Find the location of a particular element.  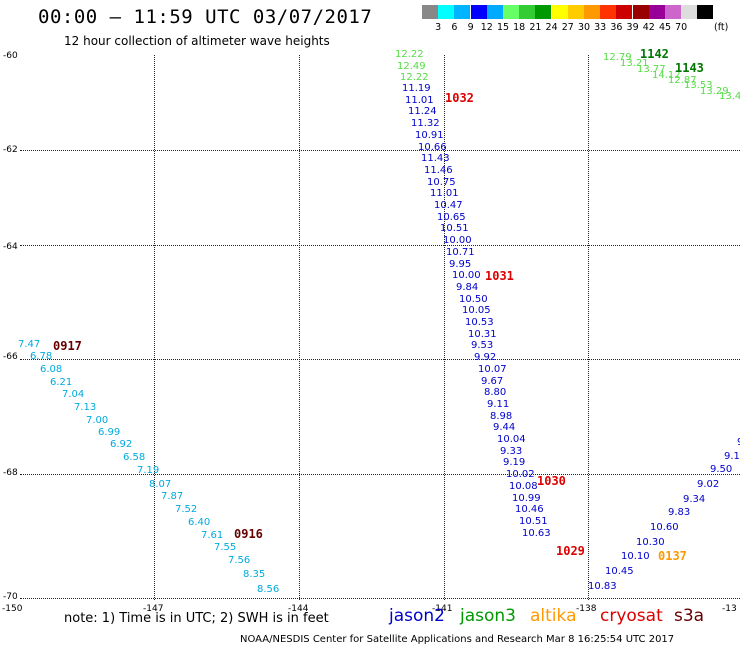

lat-label: -64 is located at coordinates (10, 247).